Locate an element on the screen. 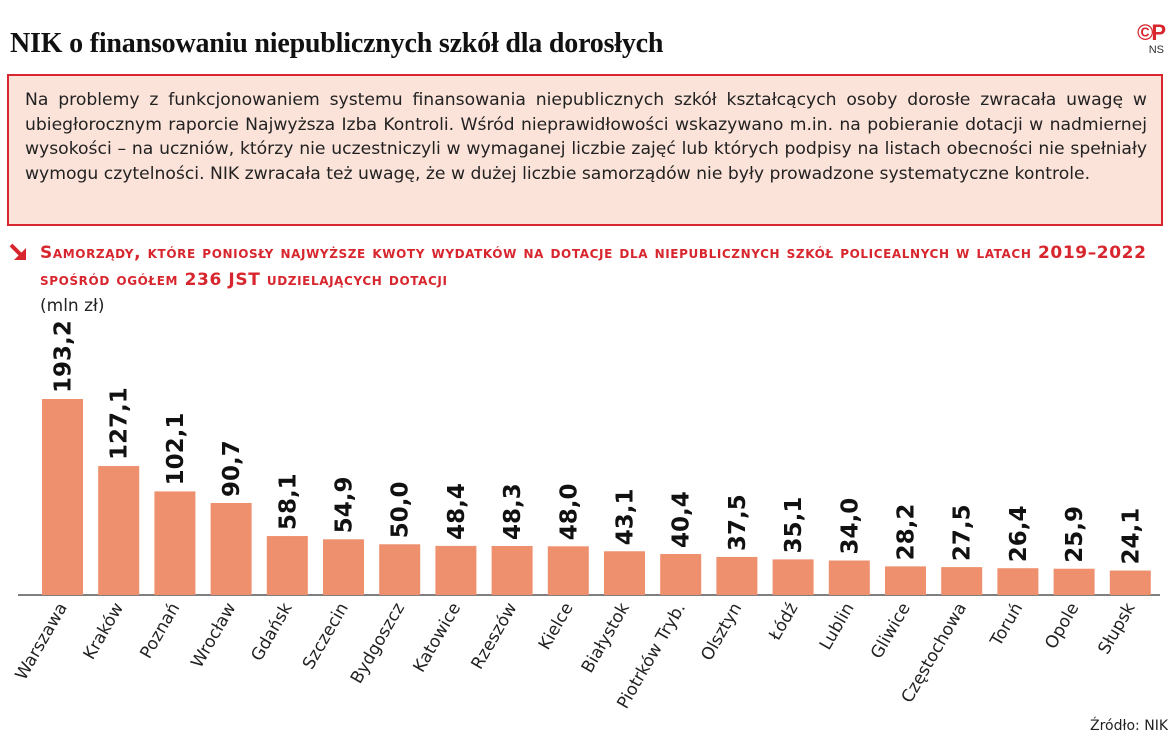 This screenshot has width=1176, height=745. data-label: 40,4 is located at coordinates (682, 519).